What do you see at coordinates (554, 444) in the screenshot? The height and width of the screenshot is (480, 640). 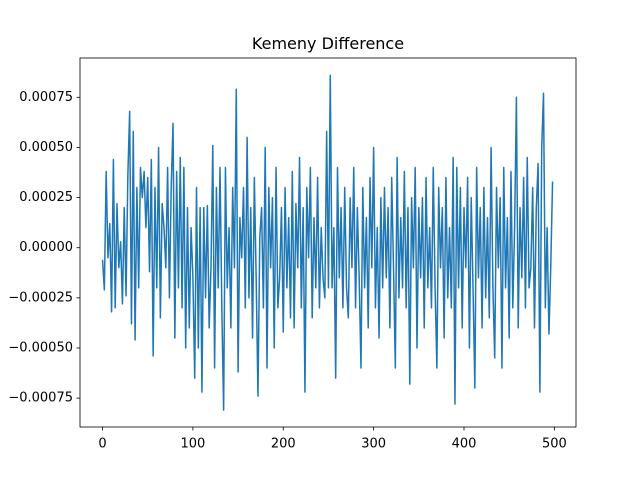 I see `x-tick-label: 500` at bounding box center [554, 444].